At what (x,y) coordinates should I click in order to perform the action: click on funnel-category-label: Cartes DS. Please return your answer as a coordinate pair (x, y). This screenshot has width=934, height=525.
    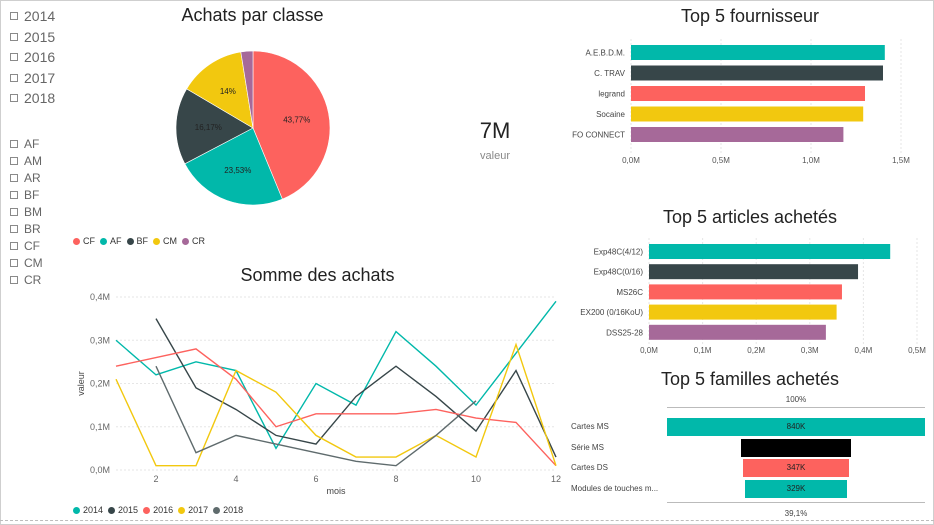
    Looking at the image, I should click on (589, 467).